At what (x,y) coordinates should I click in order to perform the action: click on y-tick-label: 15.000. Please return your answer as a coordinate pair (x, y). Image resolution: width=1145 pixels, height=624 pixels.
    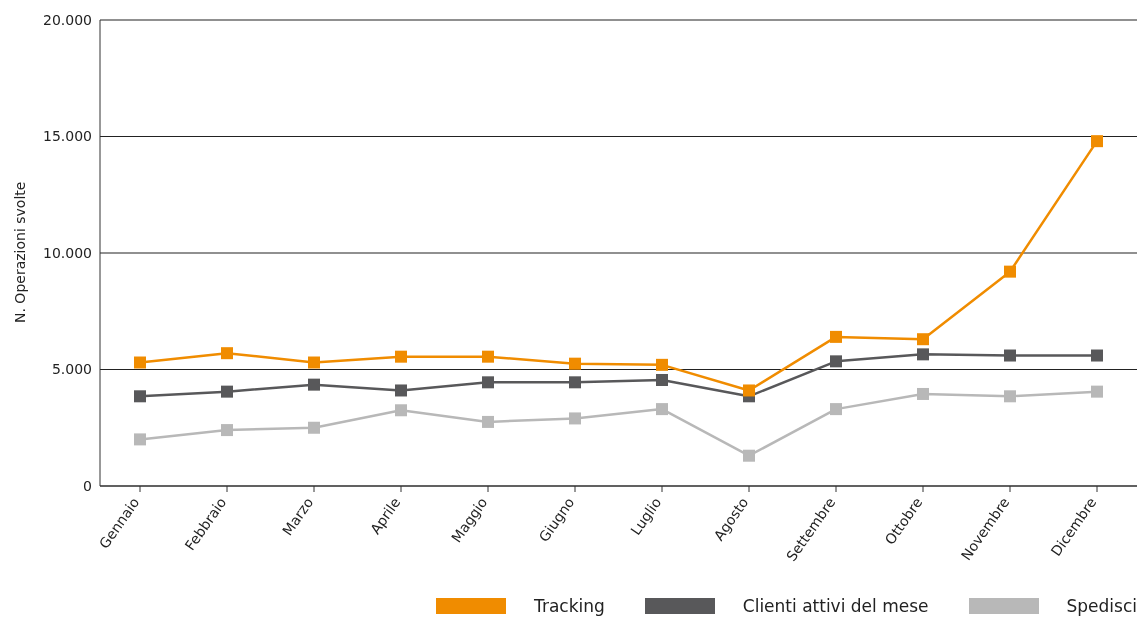
    Looking at the image, I should click on (67, 136).